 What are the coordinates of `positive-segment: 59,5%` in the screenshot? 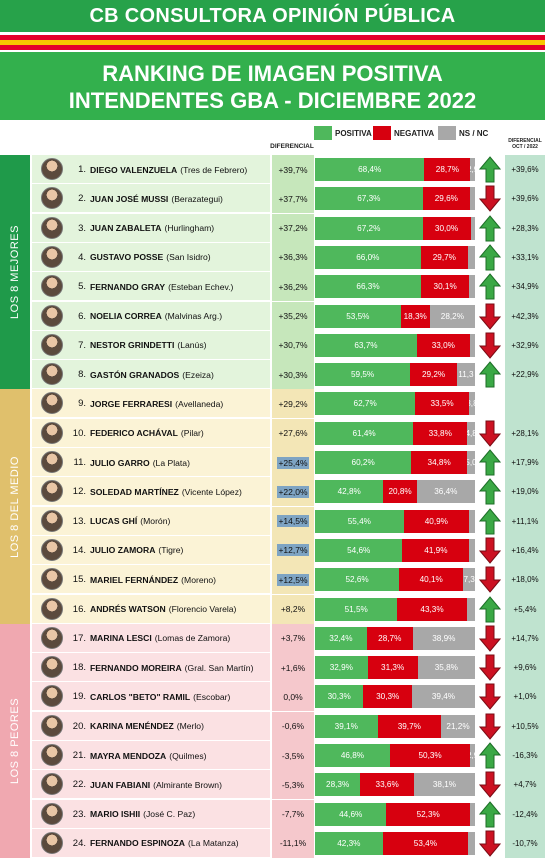 It's located at (363, 375).